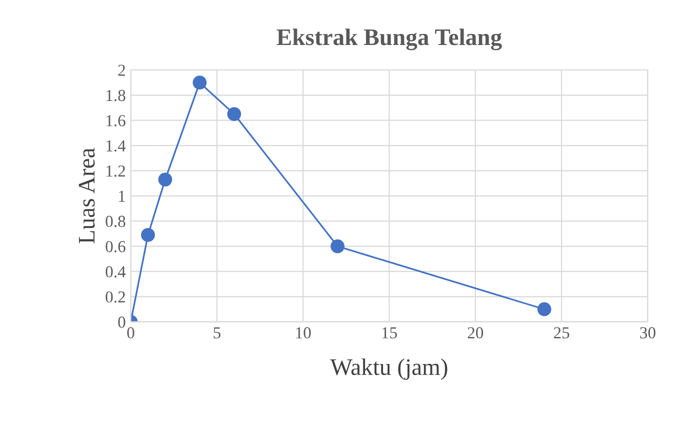 This screenshot has height=432, width=674. I want to click on x-tick-label: 30, so click(648, 332).